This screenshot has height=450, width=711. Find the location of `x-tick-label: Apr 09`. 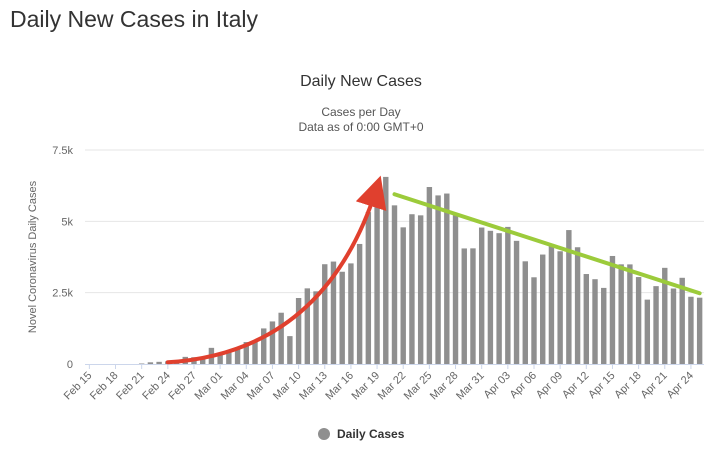

x-tick-label: Apr 09 is located at coordinates (549, 385).